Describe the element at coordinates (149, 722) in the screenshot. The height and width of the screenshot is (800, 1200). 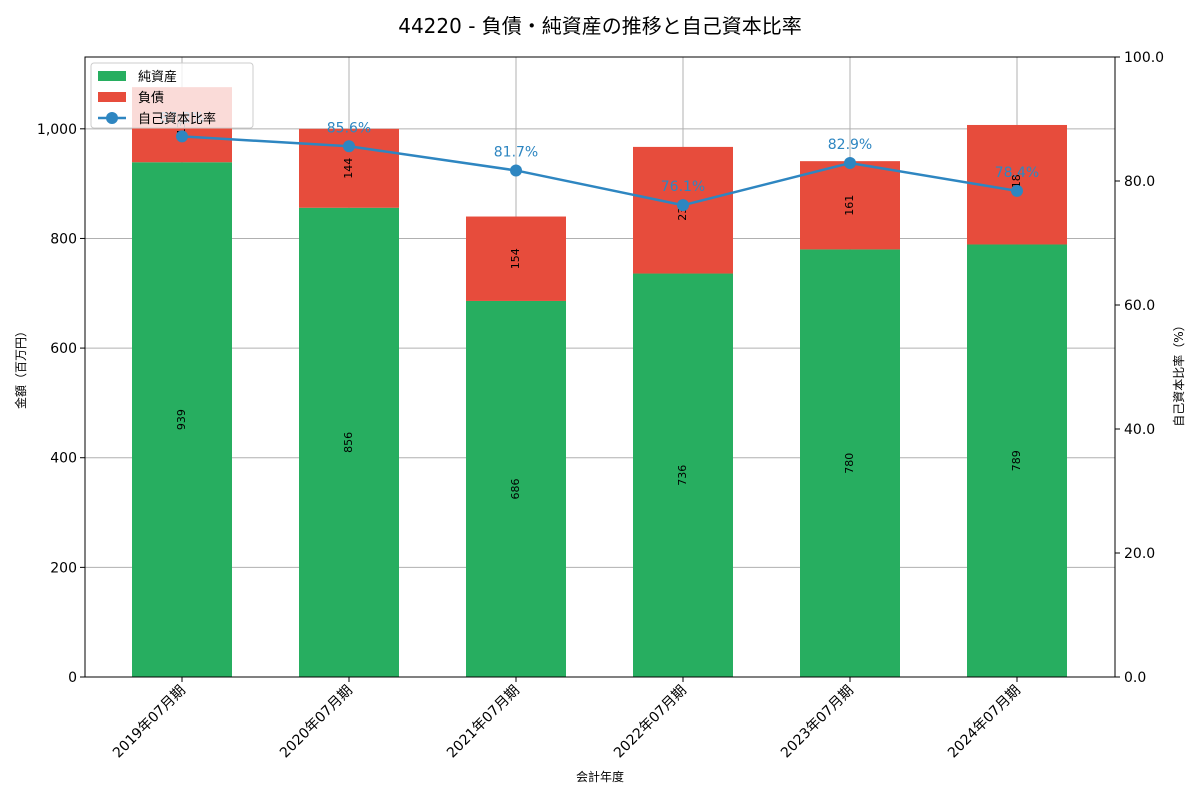
I see `x-tick-label: 2019年07月期` at that location.